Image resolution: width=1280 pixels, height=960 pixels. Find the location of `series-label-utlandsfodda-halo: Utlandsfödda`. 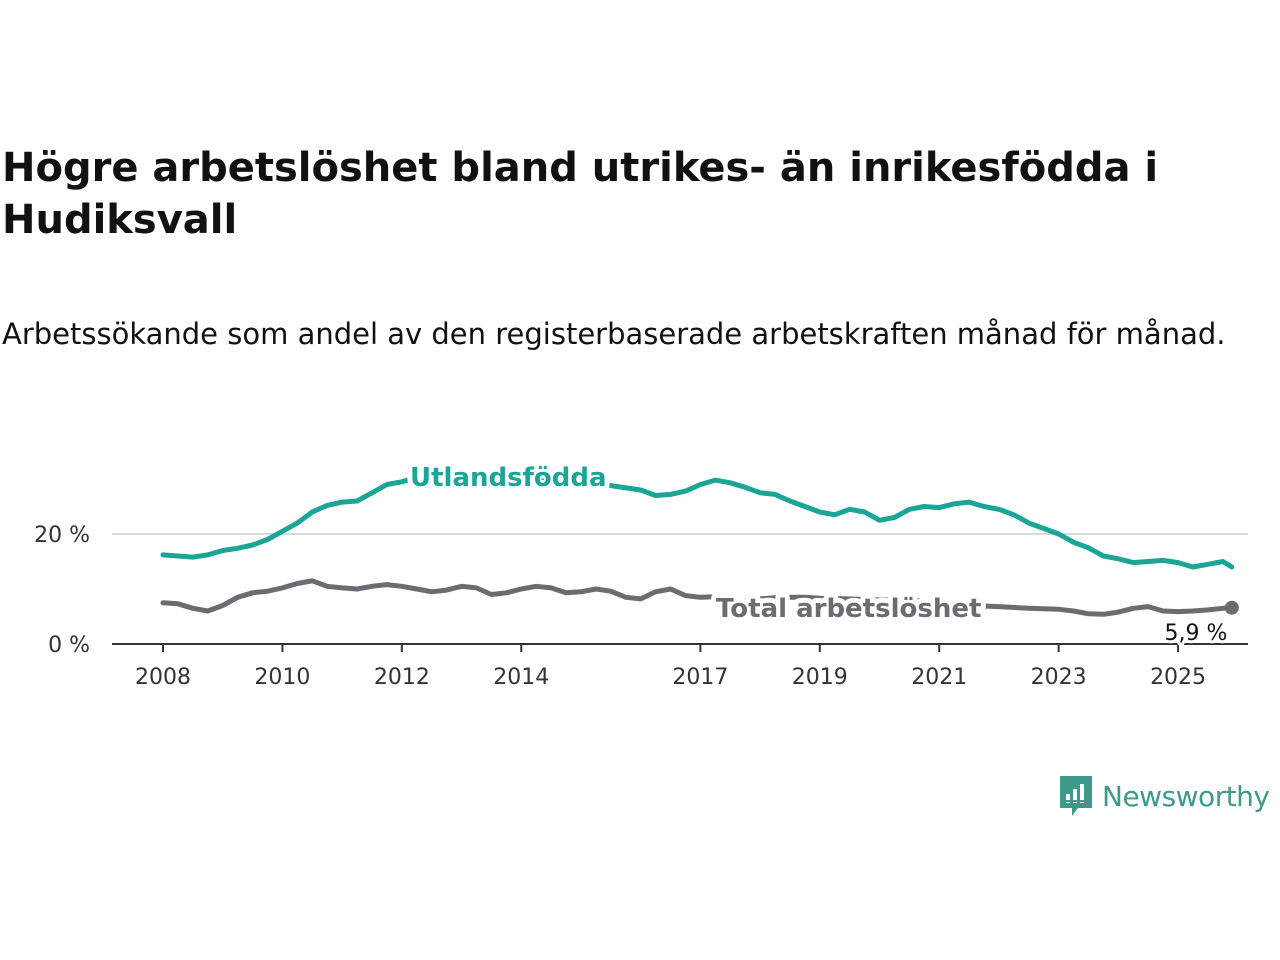

series-label-utlandsfodda-halo: Utlandsfödda is located at coordinates (508, 478).